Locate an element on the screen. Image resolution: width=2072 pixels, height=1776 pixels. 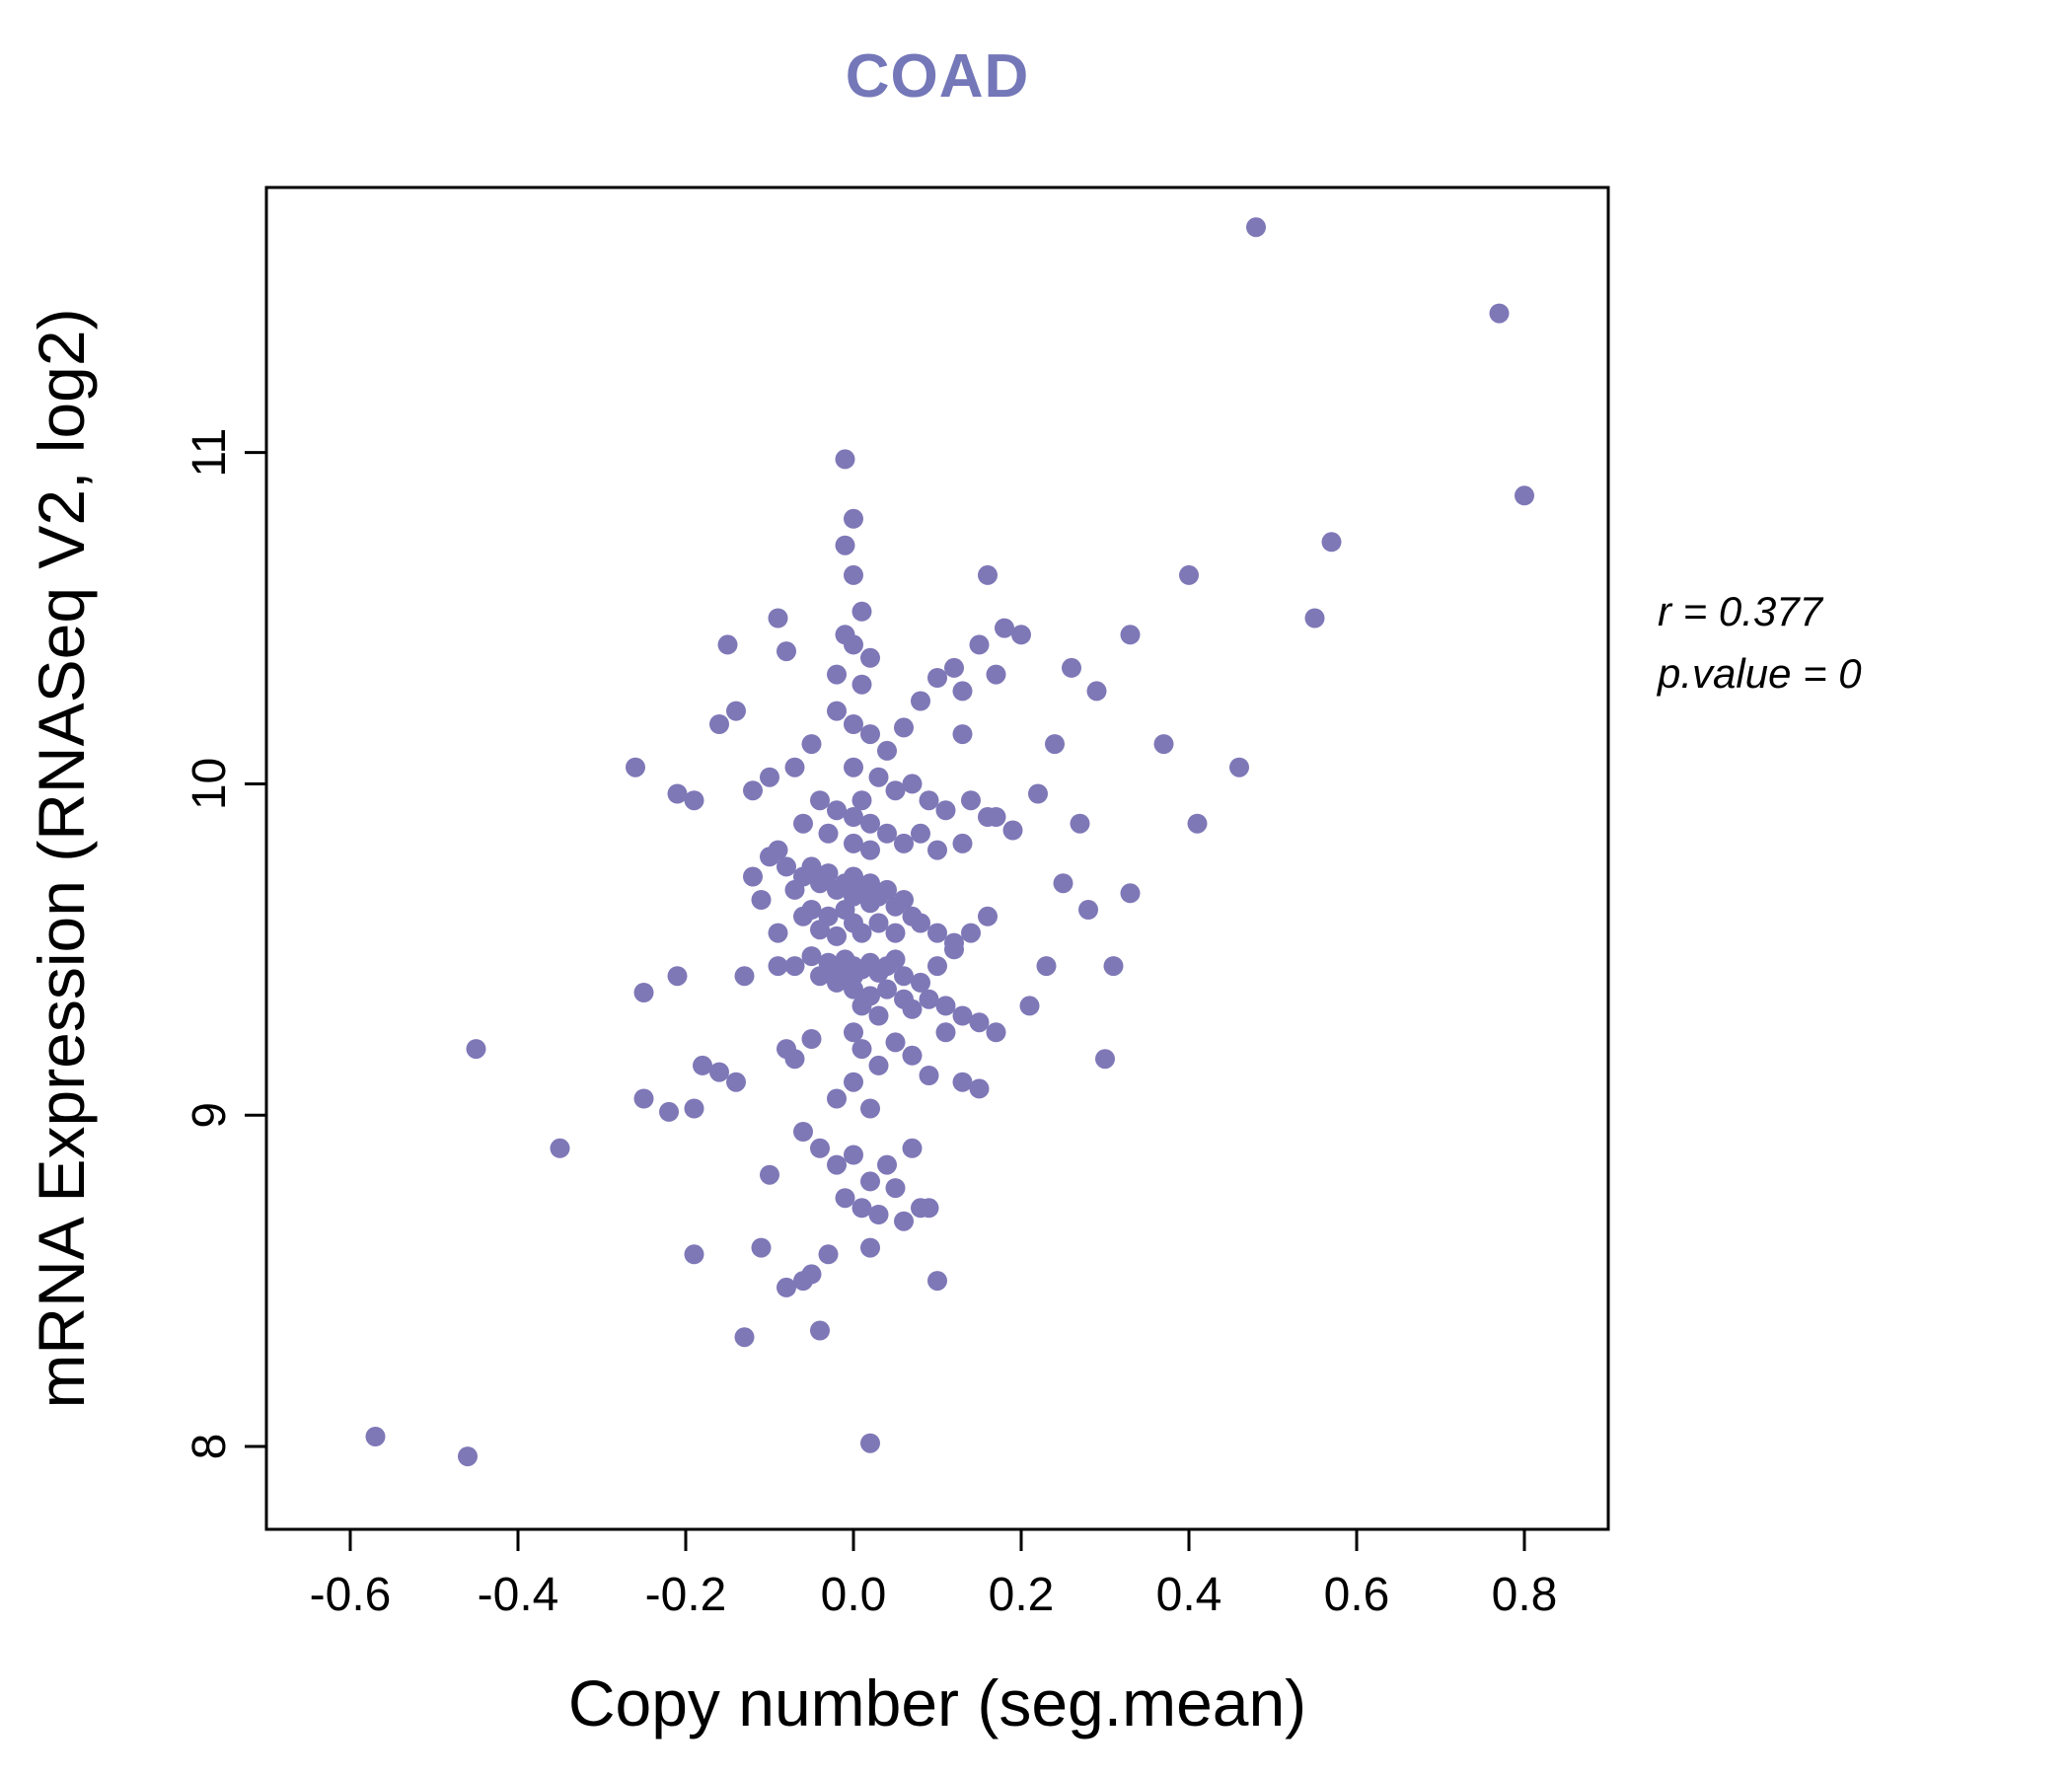
y-tick-label: 9 is located at coordinates (210, 1115).